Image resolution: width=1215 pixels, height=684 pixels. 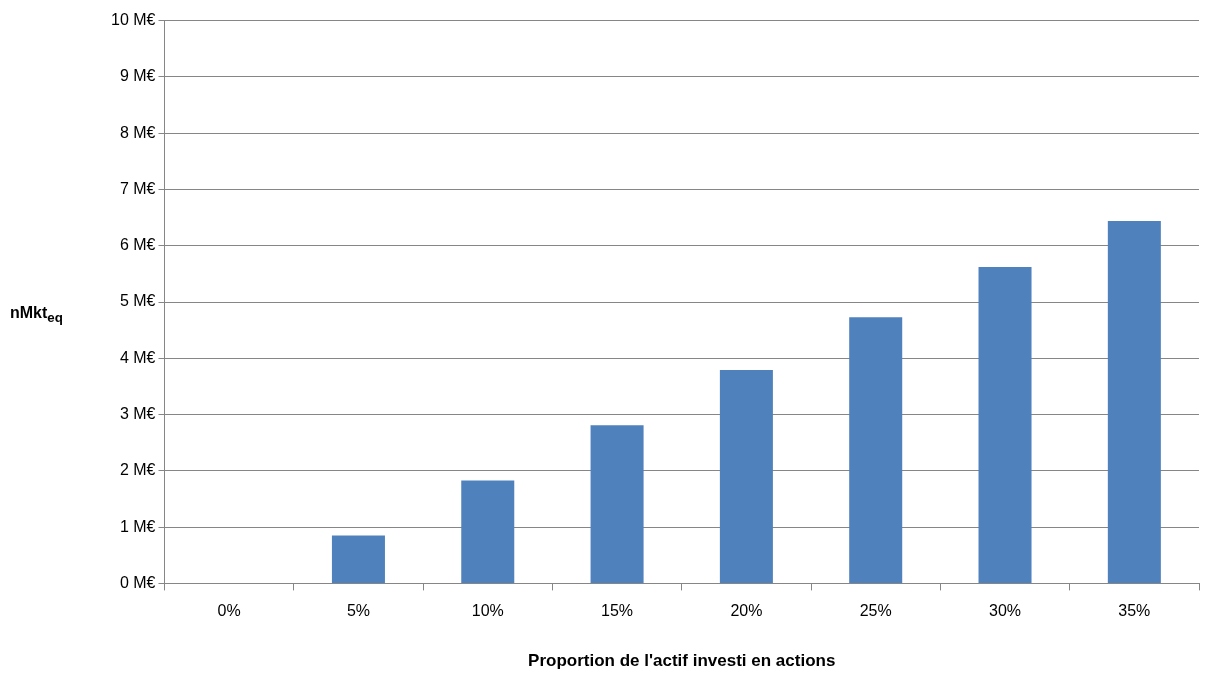 What do you see at coordinates (137, 413) in the screenshot?
I see `y-tick-label: 3 M€` at bounding box center [137, 413].